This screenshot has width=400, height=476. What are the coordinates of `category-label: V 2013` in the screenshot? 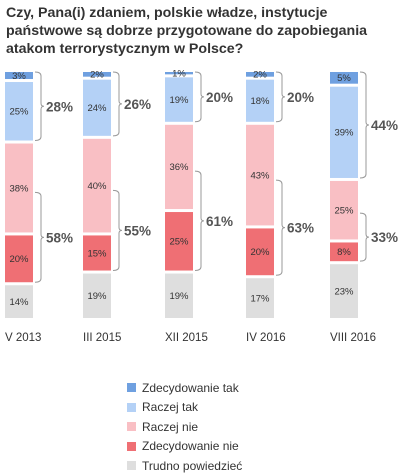 It's located at (23, 338).